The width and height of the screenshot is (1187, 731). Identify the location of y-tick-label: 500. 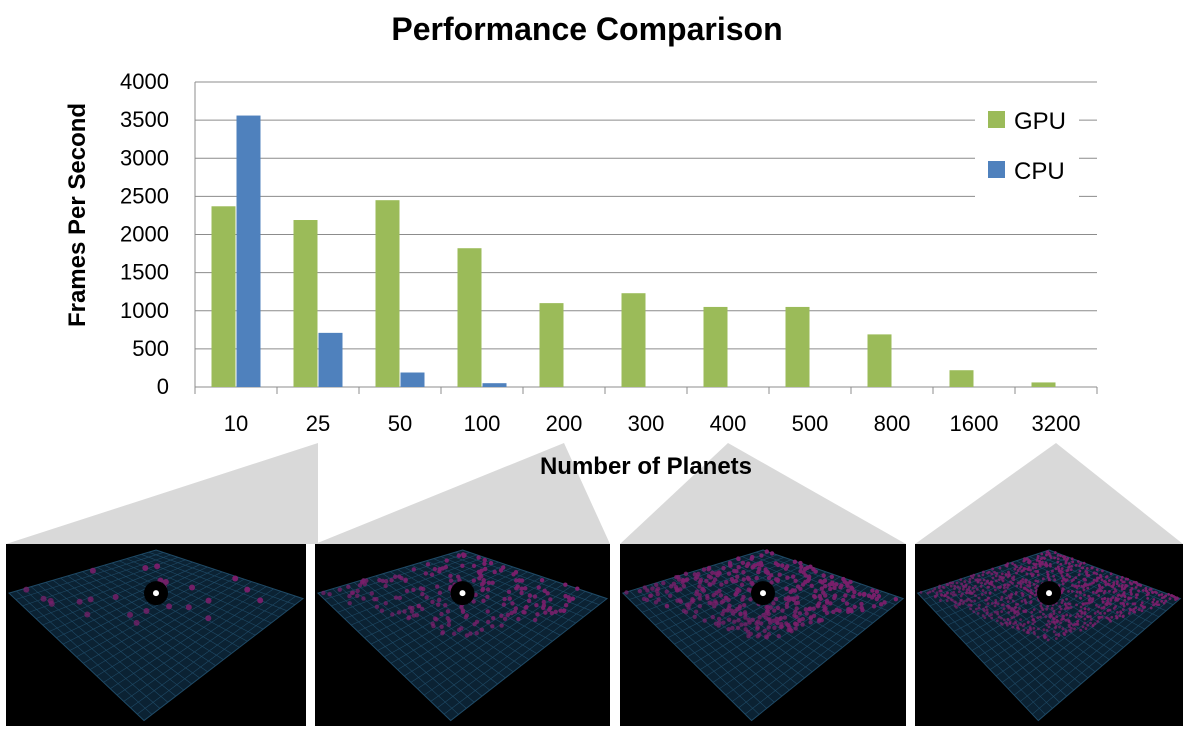
(150, 348).